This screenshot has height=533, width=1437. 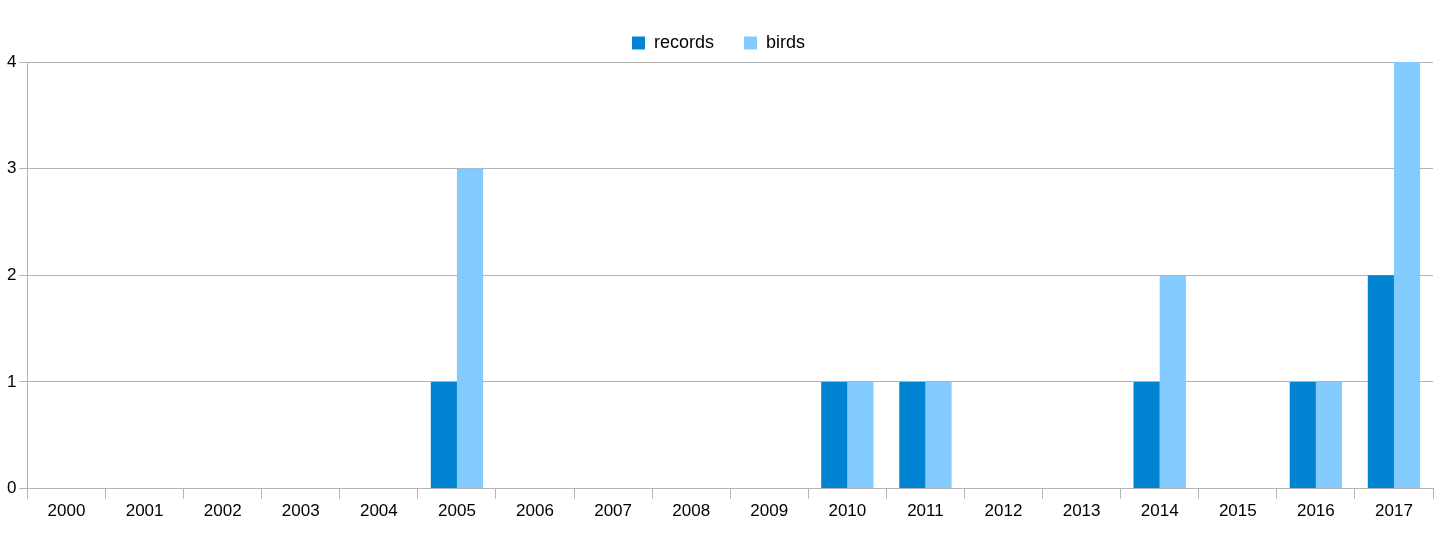 What do you see at coordinates (11, 381) in the screenshot?
I see `y-tick-label: 1` at bounding box center [11, 381].